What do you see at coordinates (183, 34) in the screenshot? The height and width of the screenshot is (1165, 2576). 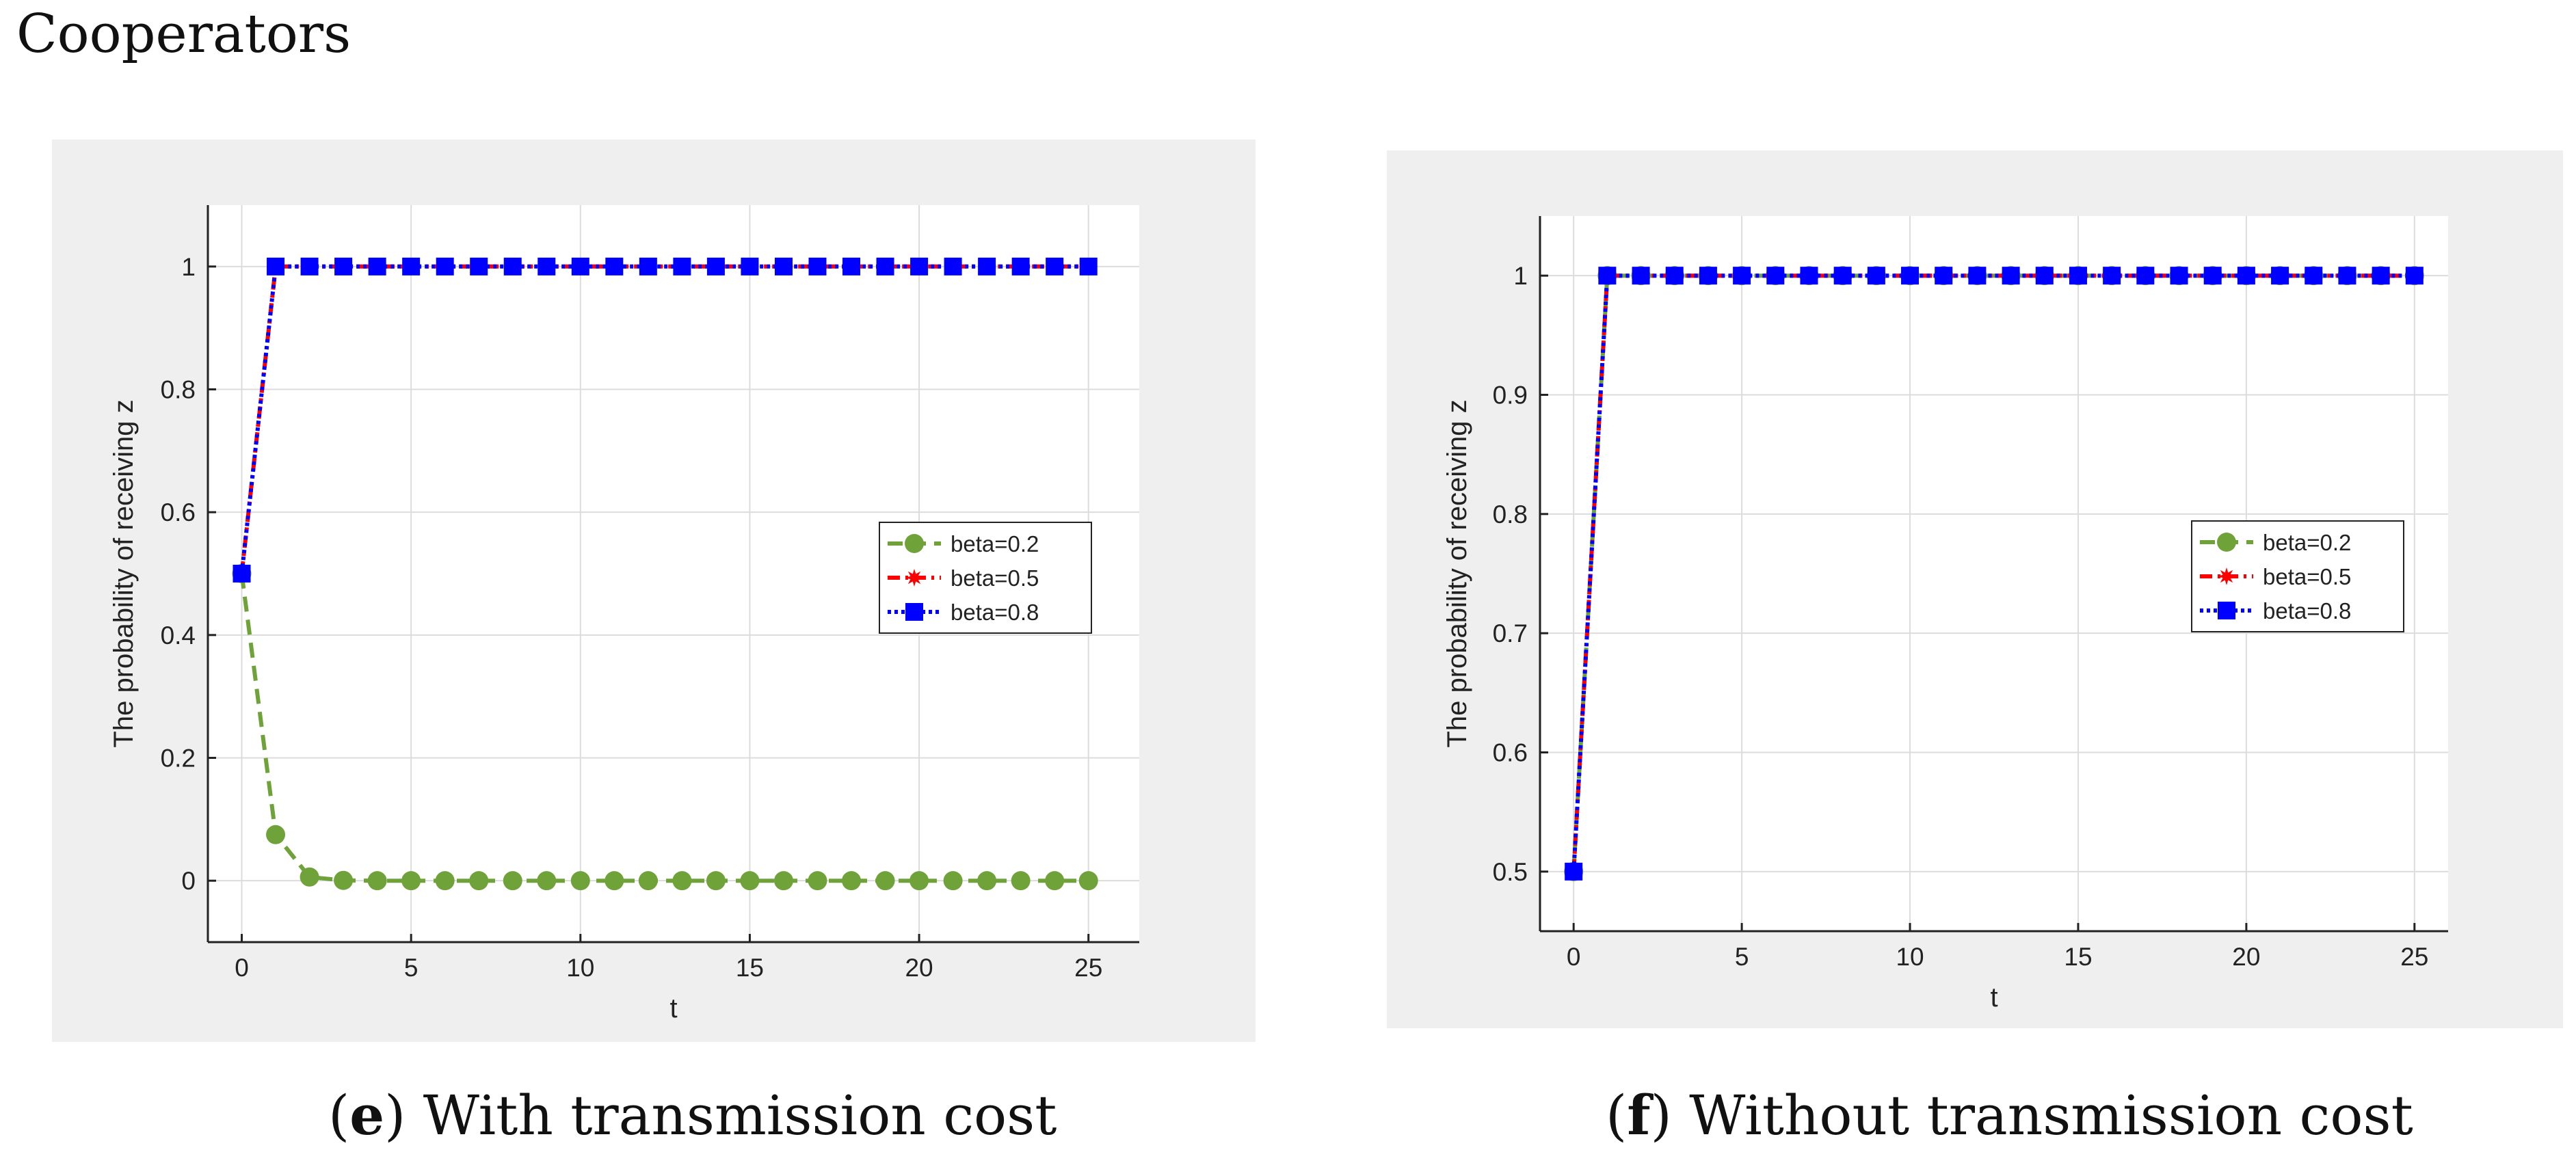 I see `page-title: Cooperators` at bounding box center [183, 34].